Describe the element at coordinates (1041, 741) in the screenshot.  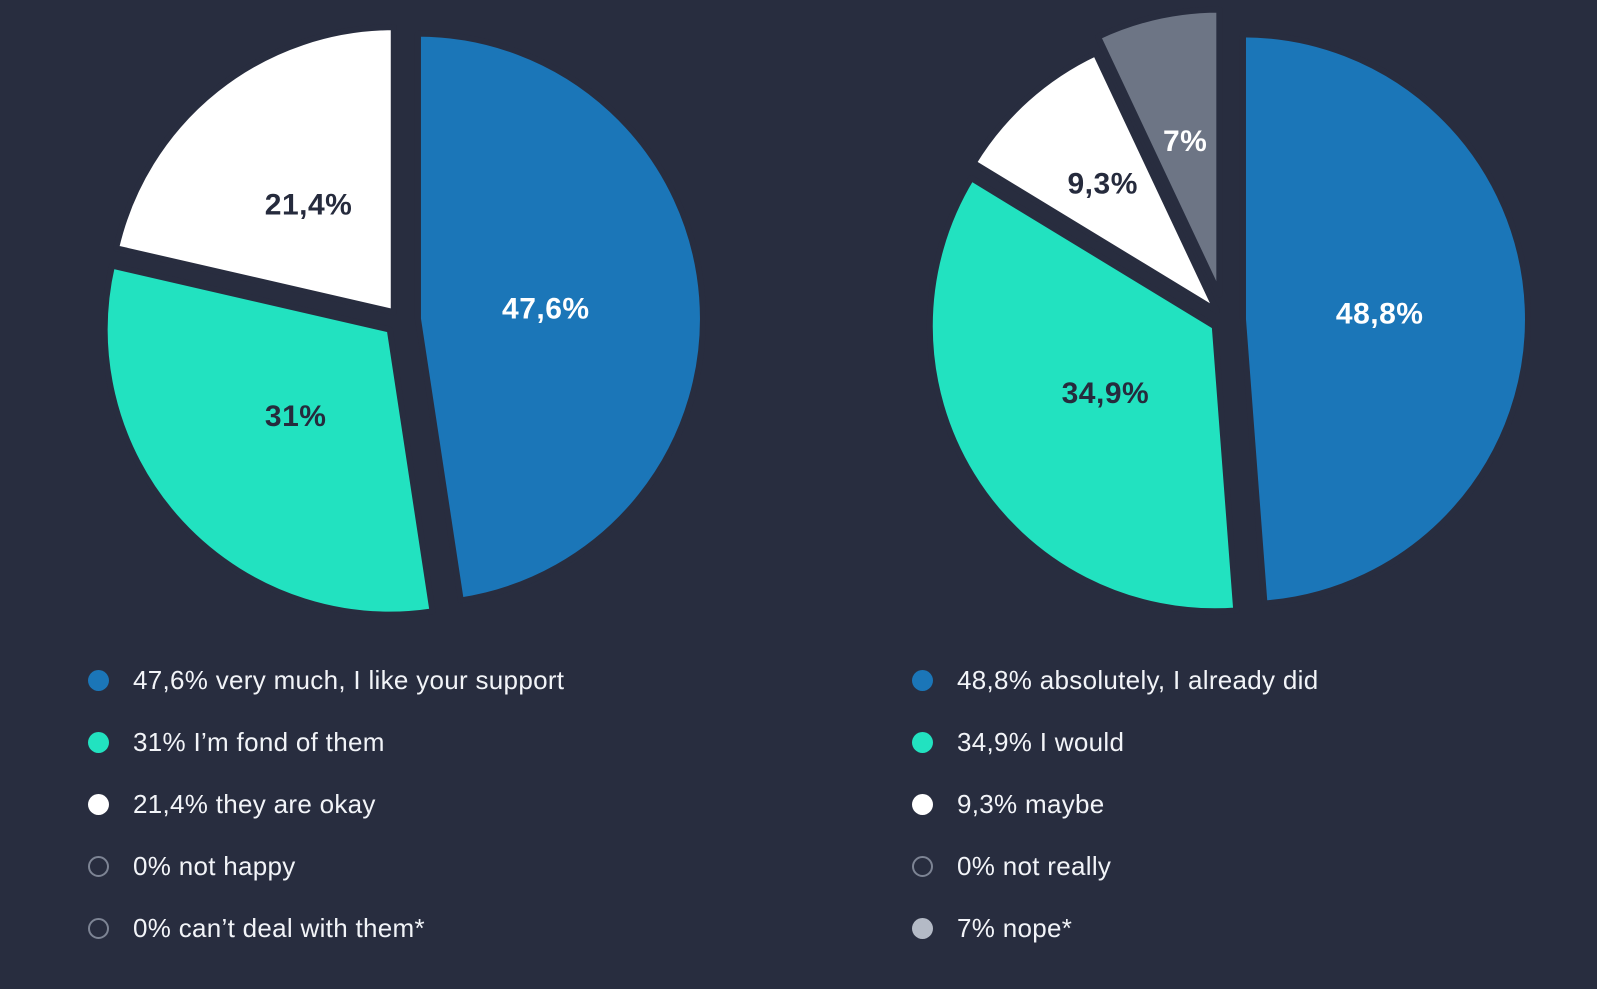
I see `legend-label: 34,9% I would` at that location.